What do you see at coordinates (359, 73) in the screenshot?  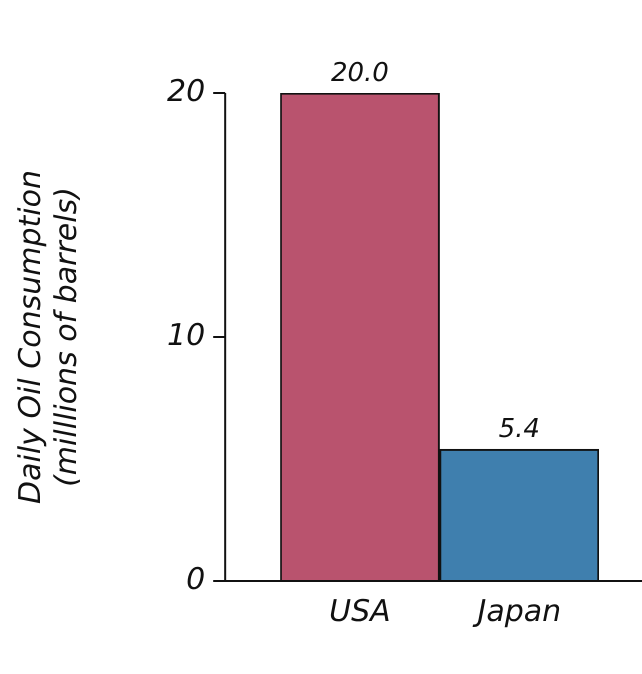 I see `data-label: 20.0` at bounding box center [359, 73].